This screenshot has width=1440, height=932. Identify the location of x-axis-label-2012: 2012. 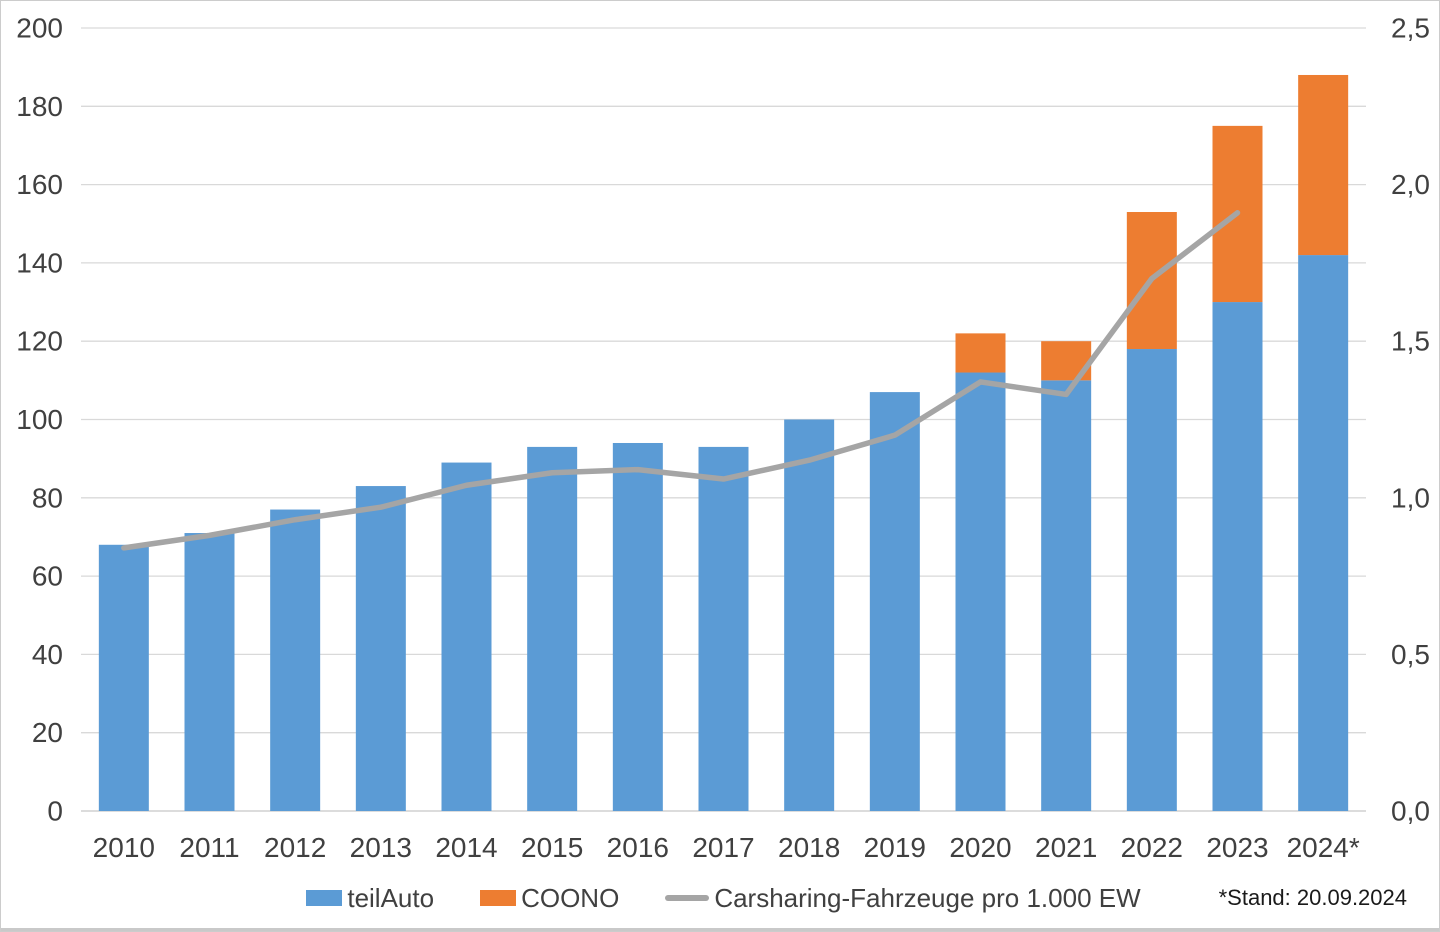
(295, 847).